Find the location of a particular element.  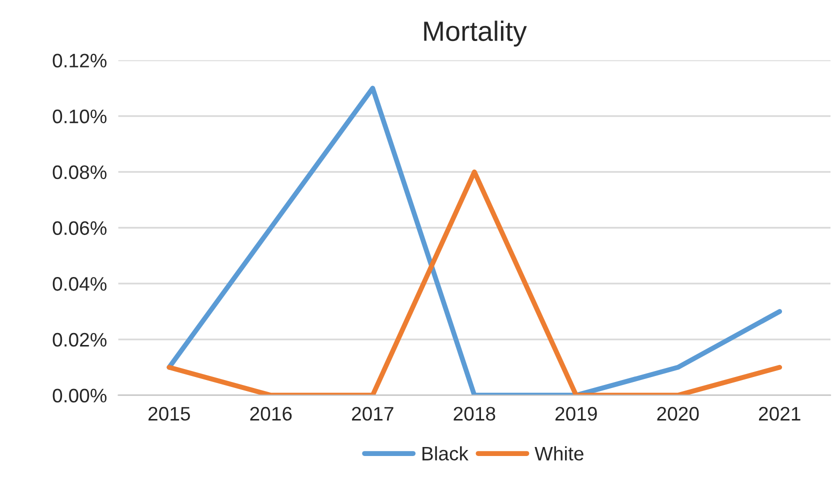

legend-label: Black is located at coordinates (445, 453).